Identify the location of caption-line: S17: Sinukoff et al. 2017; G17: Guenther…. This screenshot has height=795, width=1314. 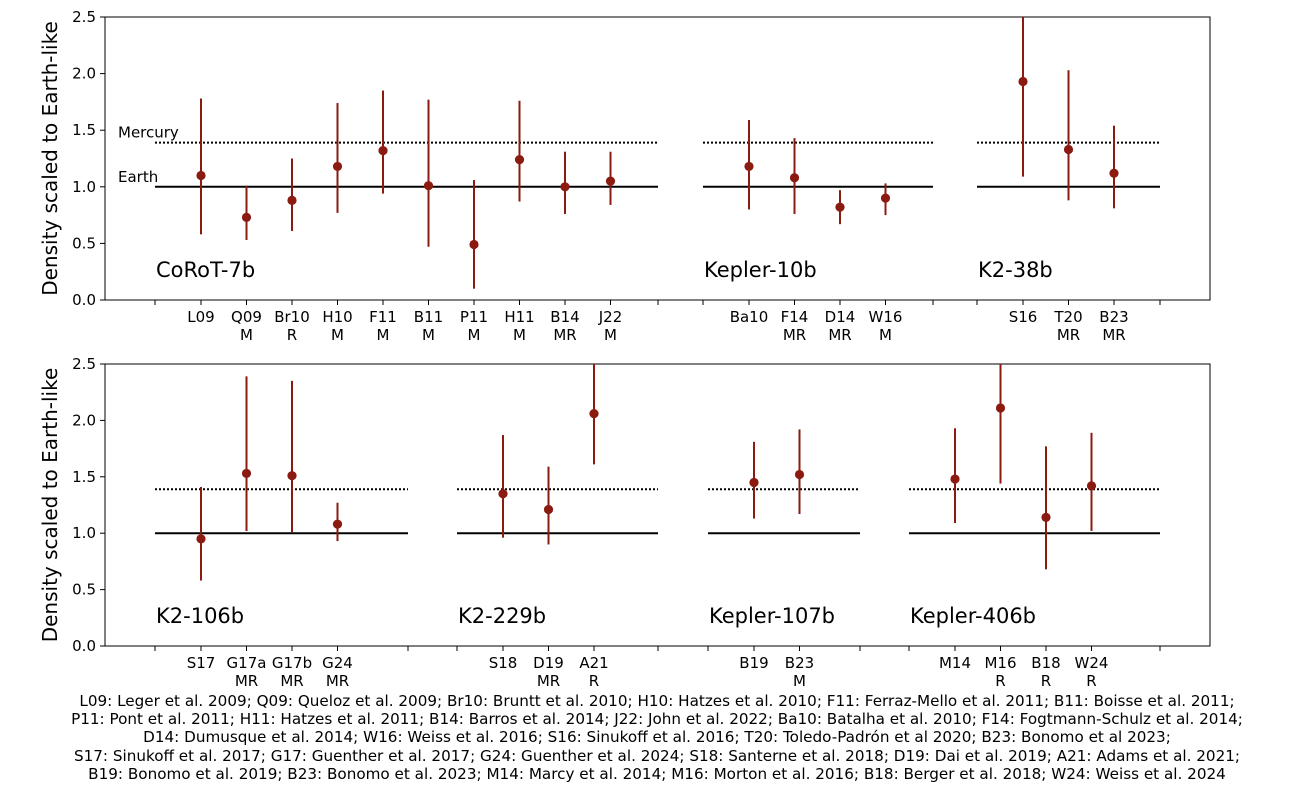
(657, 755).